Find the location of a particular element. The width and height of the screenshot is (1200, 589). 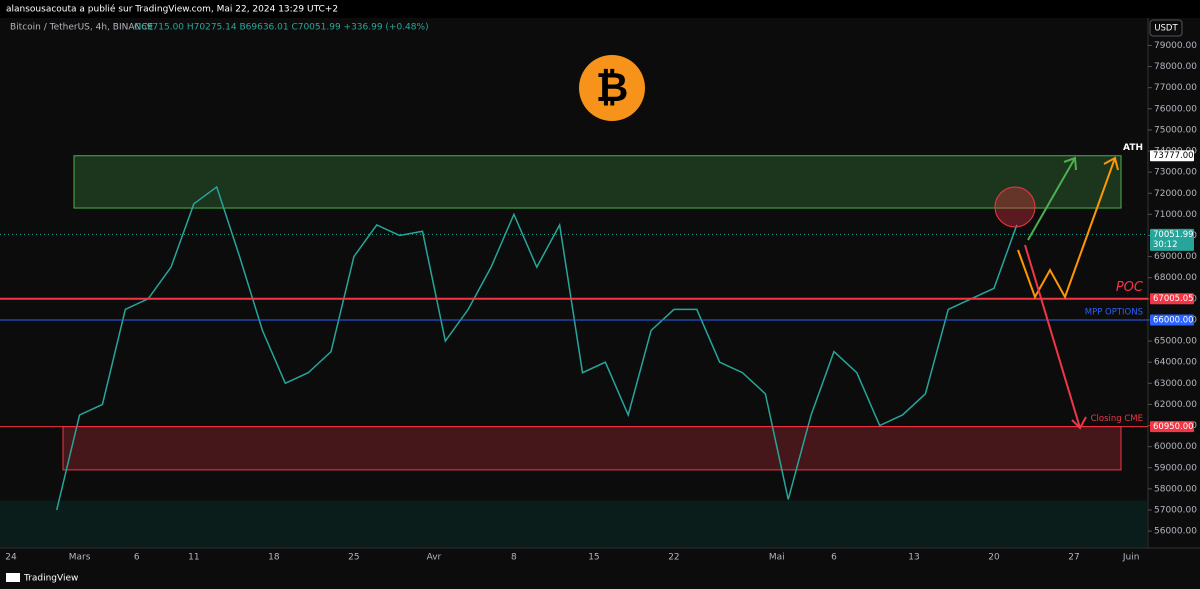

currency-button is located at coordinates (1166, 28).